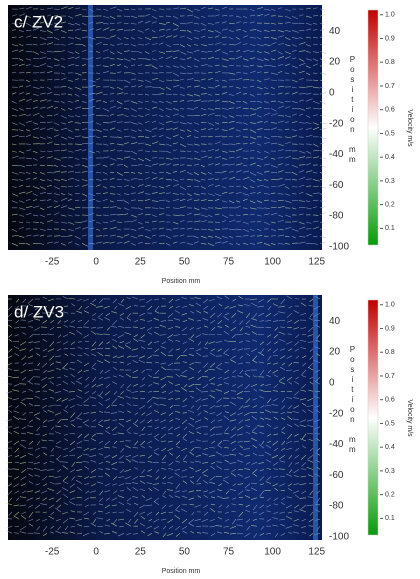 The height and width of the screenshot is (579, 420). Describe the element at coordinates (316, 262) in the screenshot. I see `x-tick-label: 125` at that location.